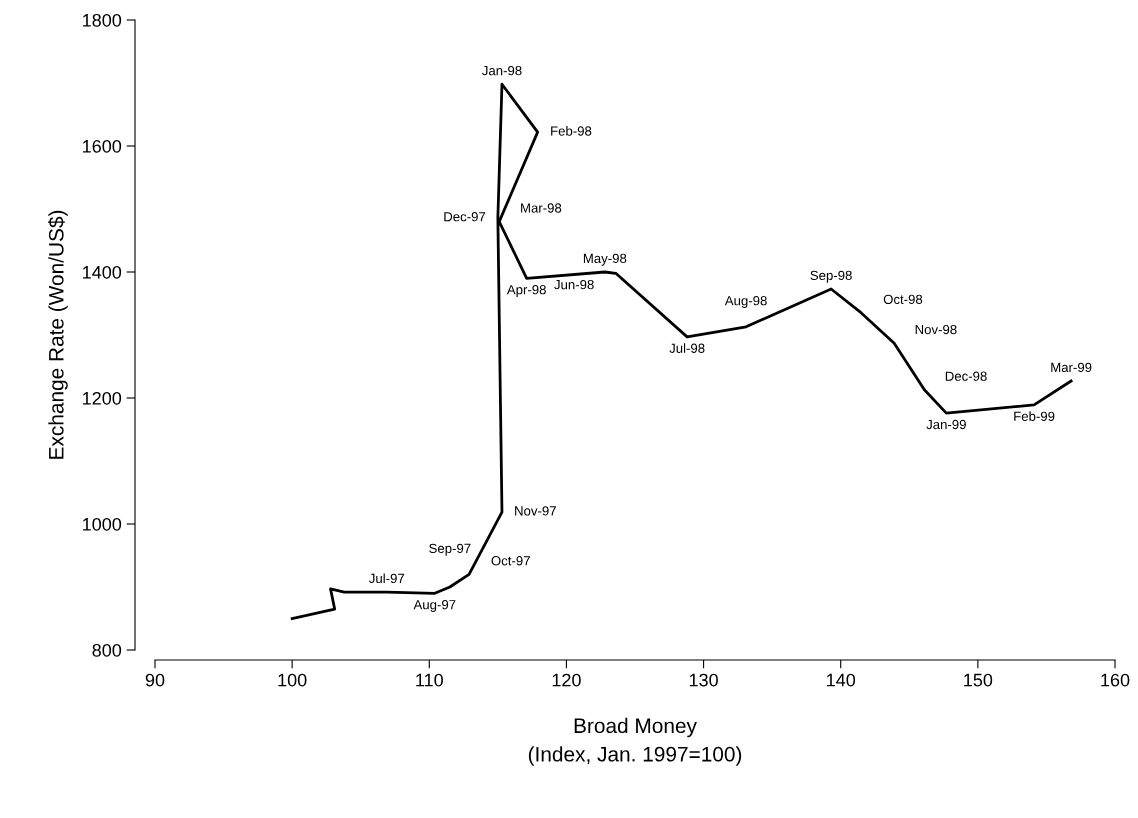 The width and height of the screenshot is (1138, 818). What do you see at coordinates (635, 741) in the screenshot?
I see `x-axis-title: Broad Money (Index, Jan. 1997=100)` at bounding box center [635, 741].